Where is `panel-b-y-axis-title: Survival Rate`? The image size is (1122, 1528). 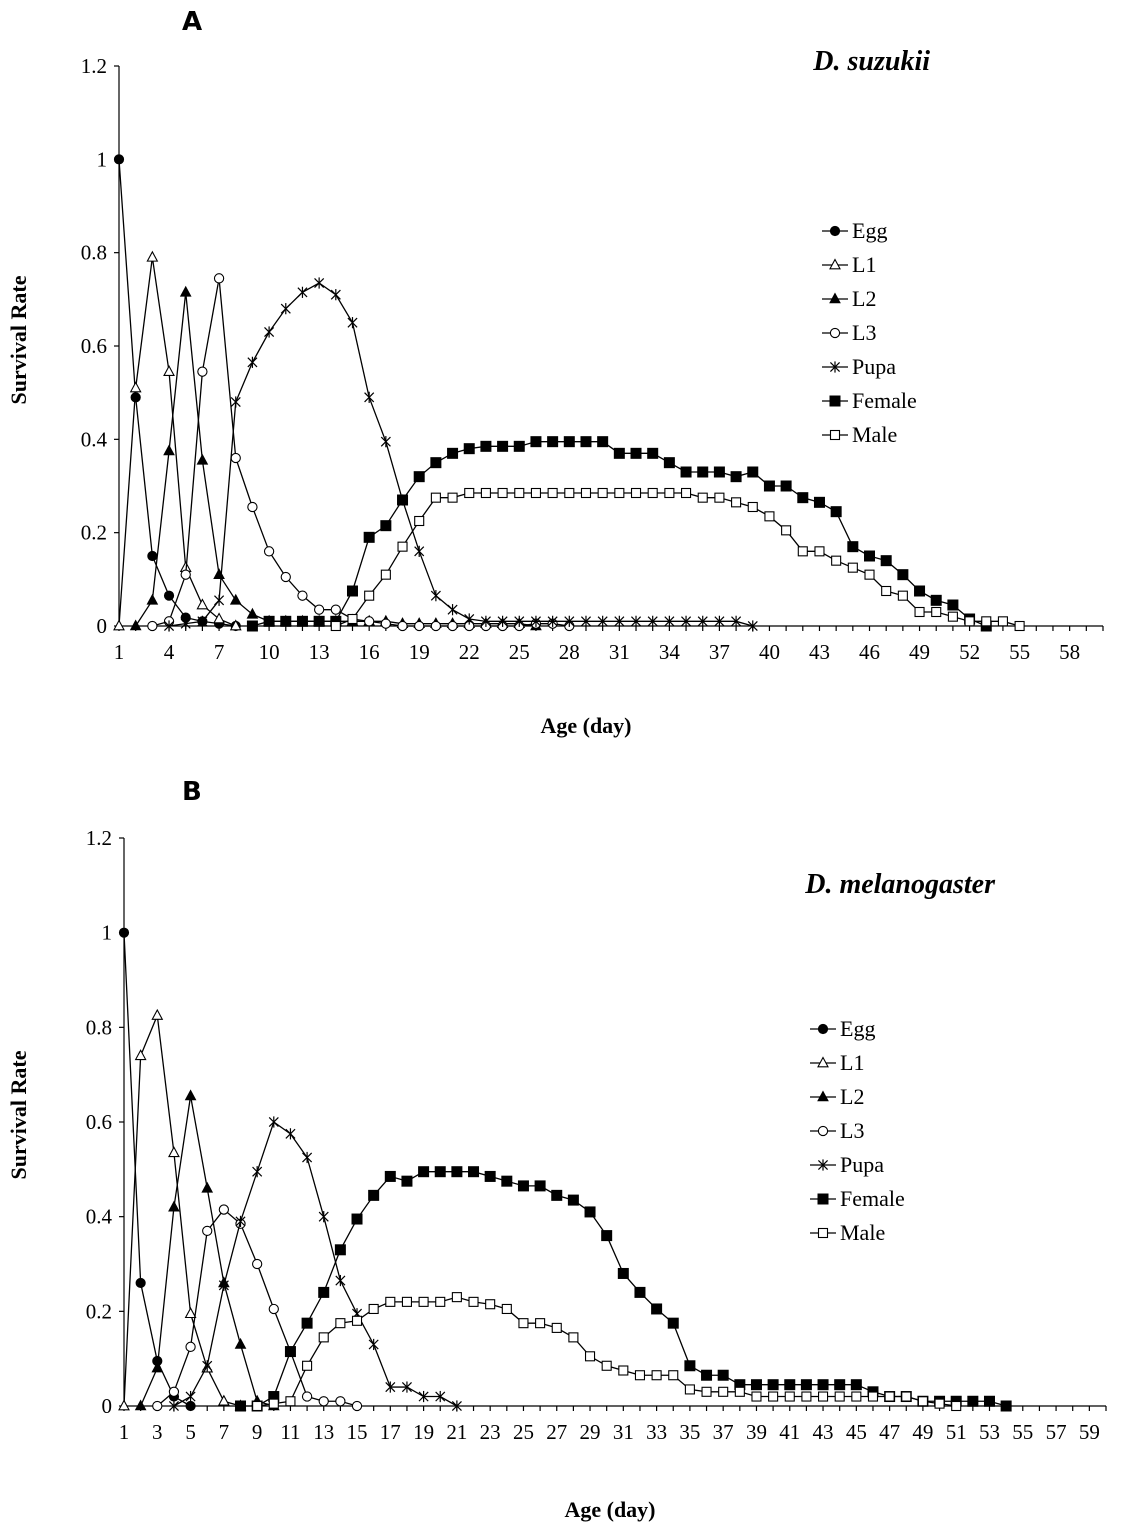 panel-b-y-axis-title: Survival Rate is located at coordinates (18, 1114).